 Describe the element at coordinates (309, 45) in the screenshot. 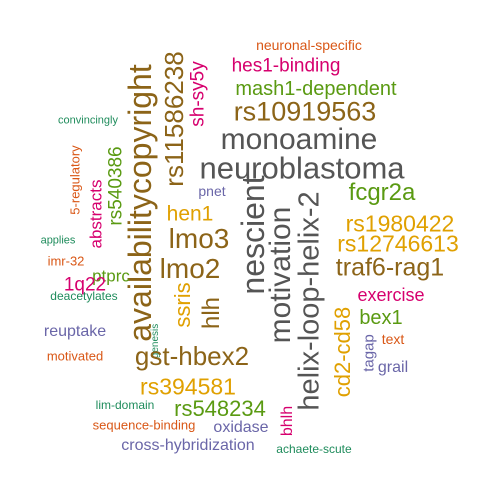

I see `word-neuronal-specific: neuronal-specific` at that location.